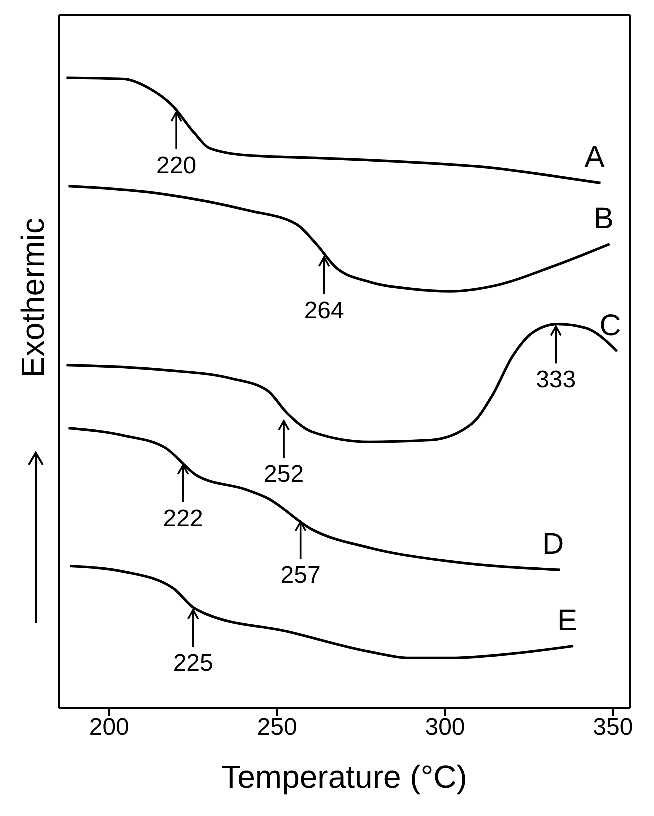 Image resolution: width=654 pixels, height=816 pixels. What do you see at coordinates (445, 728) in the screenshot?
I see `x-tick-label: 300` at bounding box center [445, 728].